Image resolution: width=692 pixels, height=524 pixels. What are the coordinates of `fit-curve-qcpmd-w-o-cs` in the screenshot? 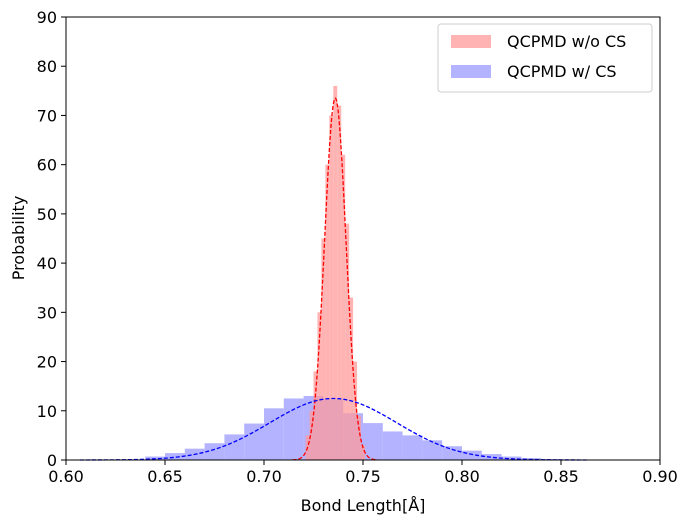 It's located at (335, 279).